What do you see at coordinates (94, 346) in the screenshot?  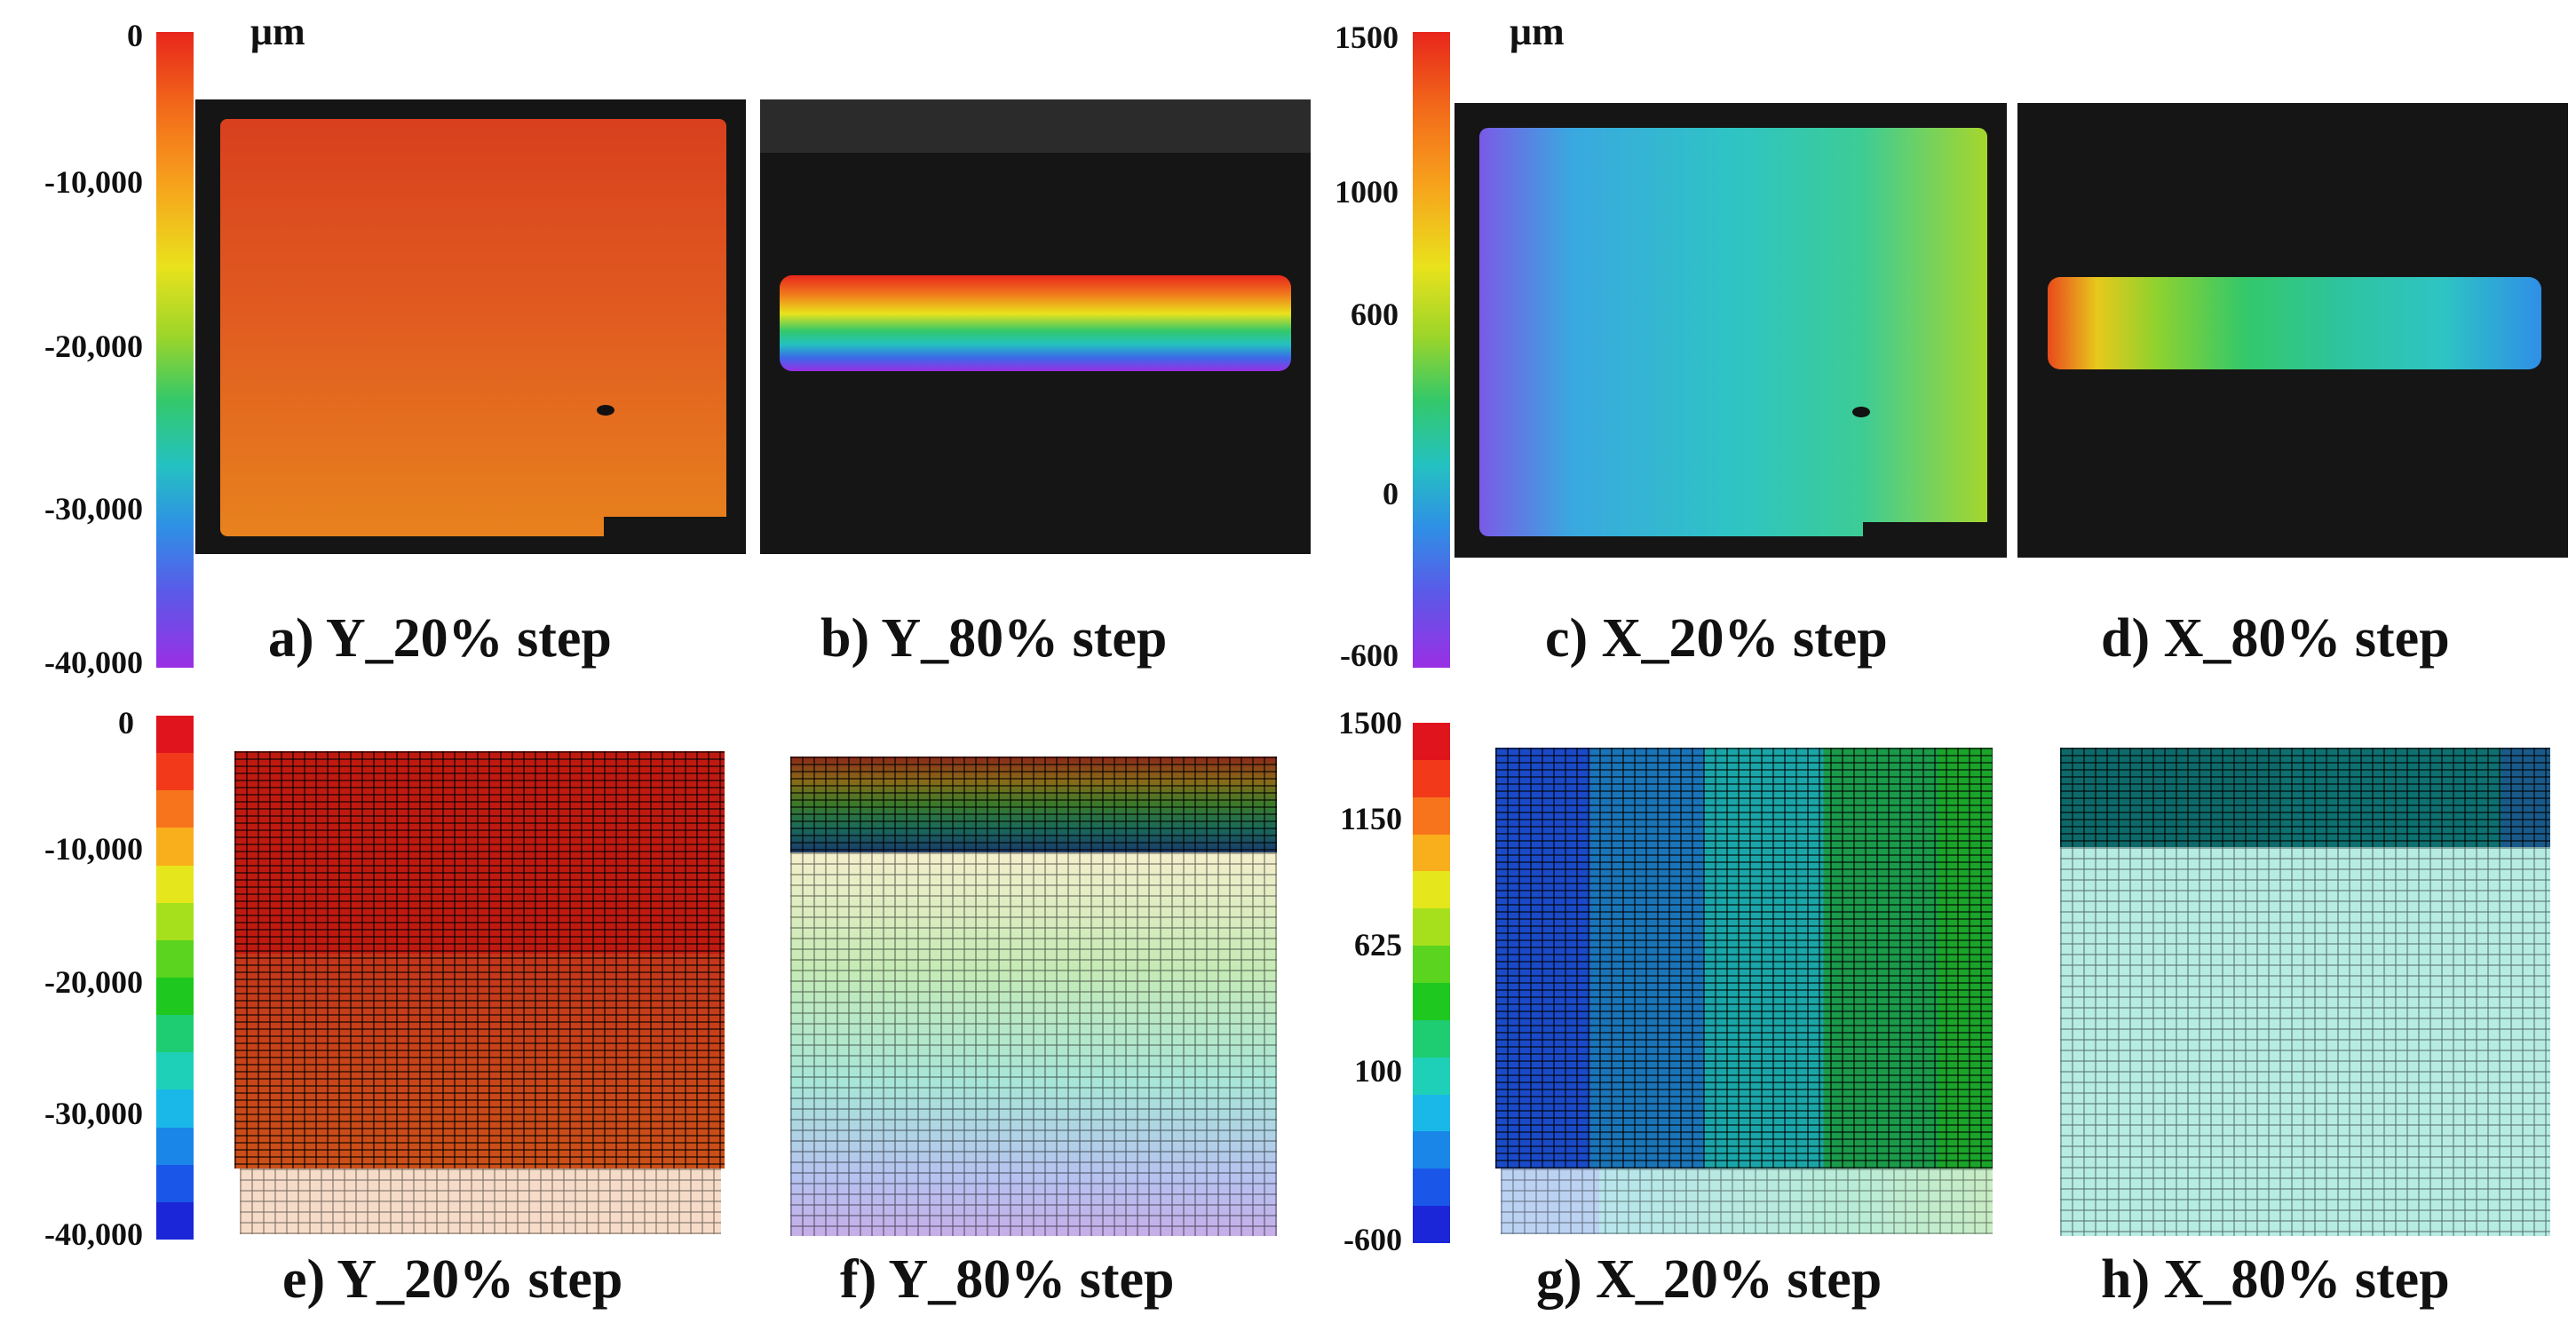 I see `colorbar-y-dic-tick: -20,000` at bounding box center [94, 346].